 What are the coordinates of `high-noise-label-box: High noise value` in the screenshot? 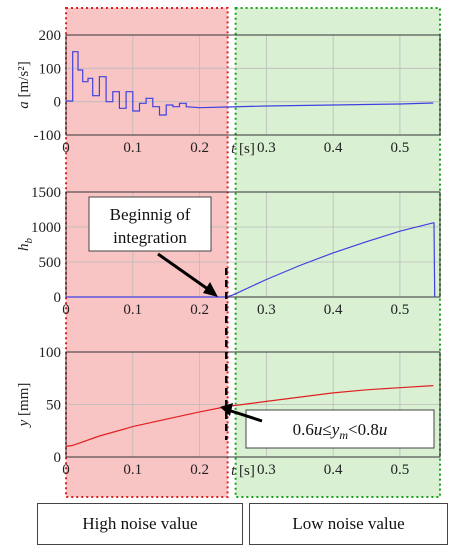 It's located at (140, 524).